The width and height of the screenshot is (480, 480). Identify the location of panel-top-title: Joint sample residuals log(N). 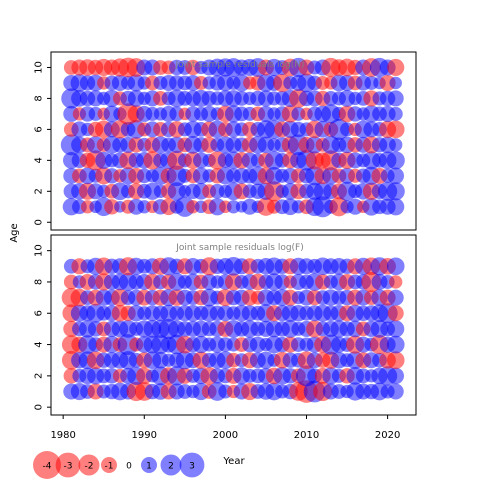
(239, 65).